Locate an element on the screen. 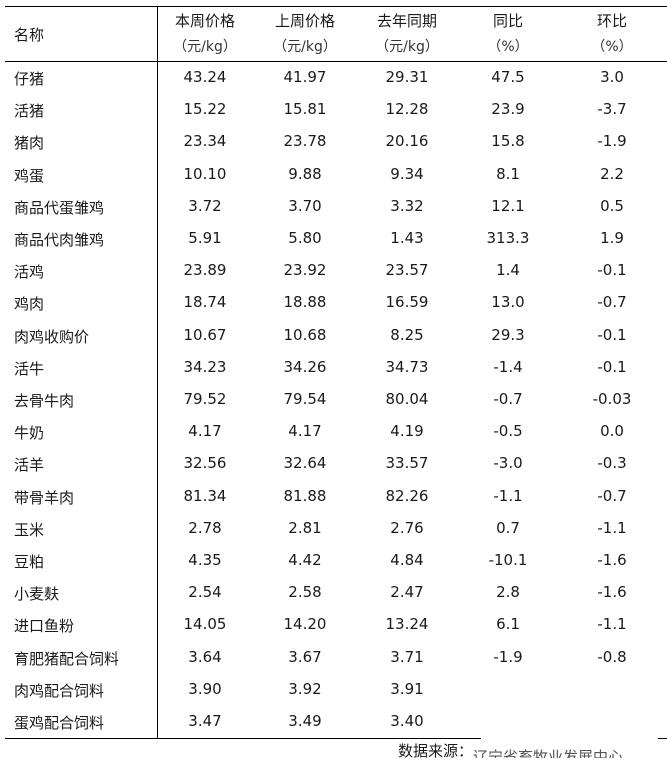 The width and height of the screenshot is (667, 761). cell-name: 商品代肉雏鸡 is located at coordinates (59, 240).